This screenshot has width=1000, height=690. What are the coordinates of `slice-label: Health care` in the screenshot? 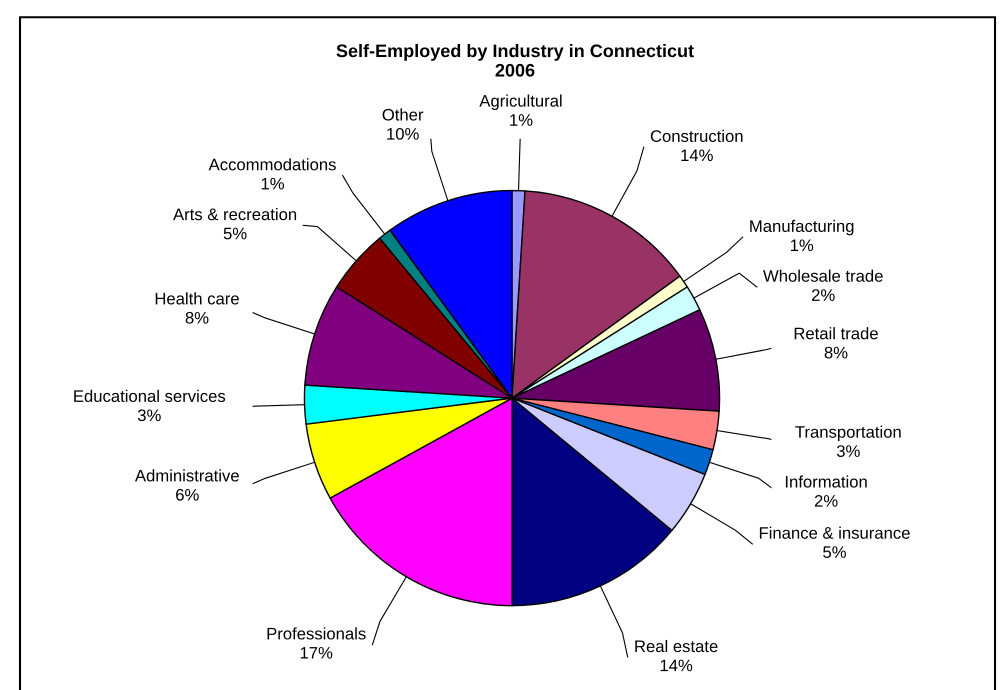 It's located at (197, 298).